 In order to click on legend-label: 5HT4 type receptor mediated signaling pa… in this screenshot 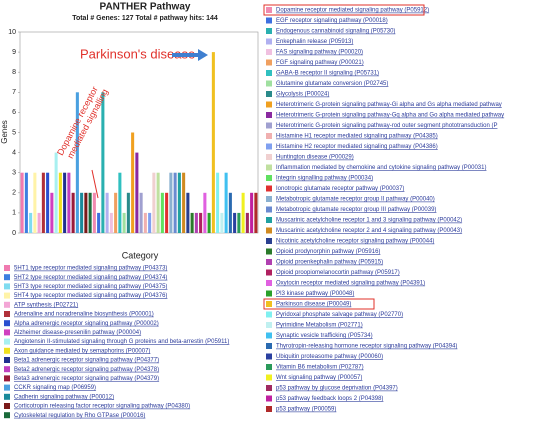, I will do `click(90, 296)`.